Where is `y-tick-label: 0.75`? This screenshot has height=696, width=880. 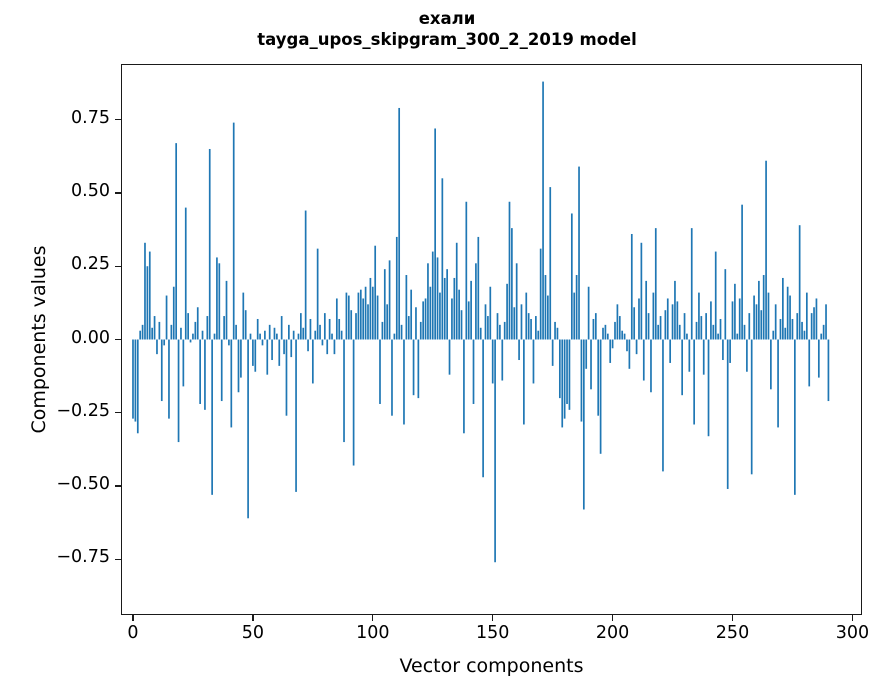
y-tick-label: 0.75 is located at coordinates (90, 117).